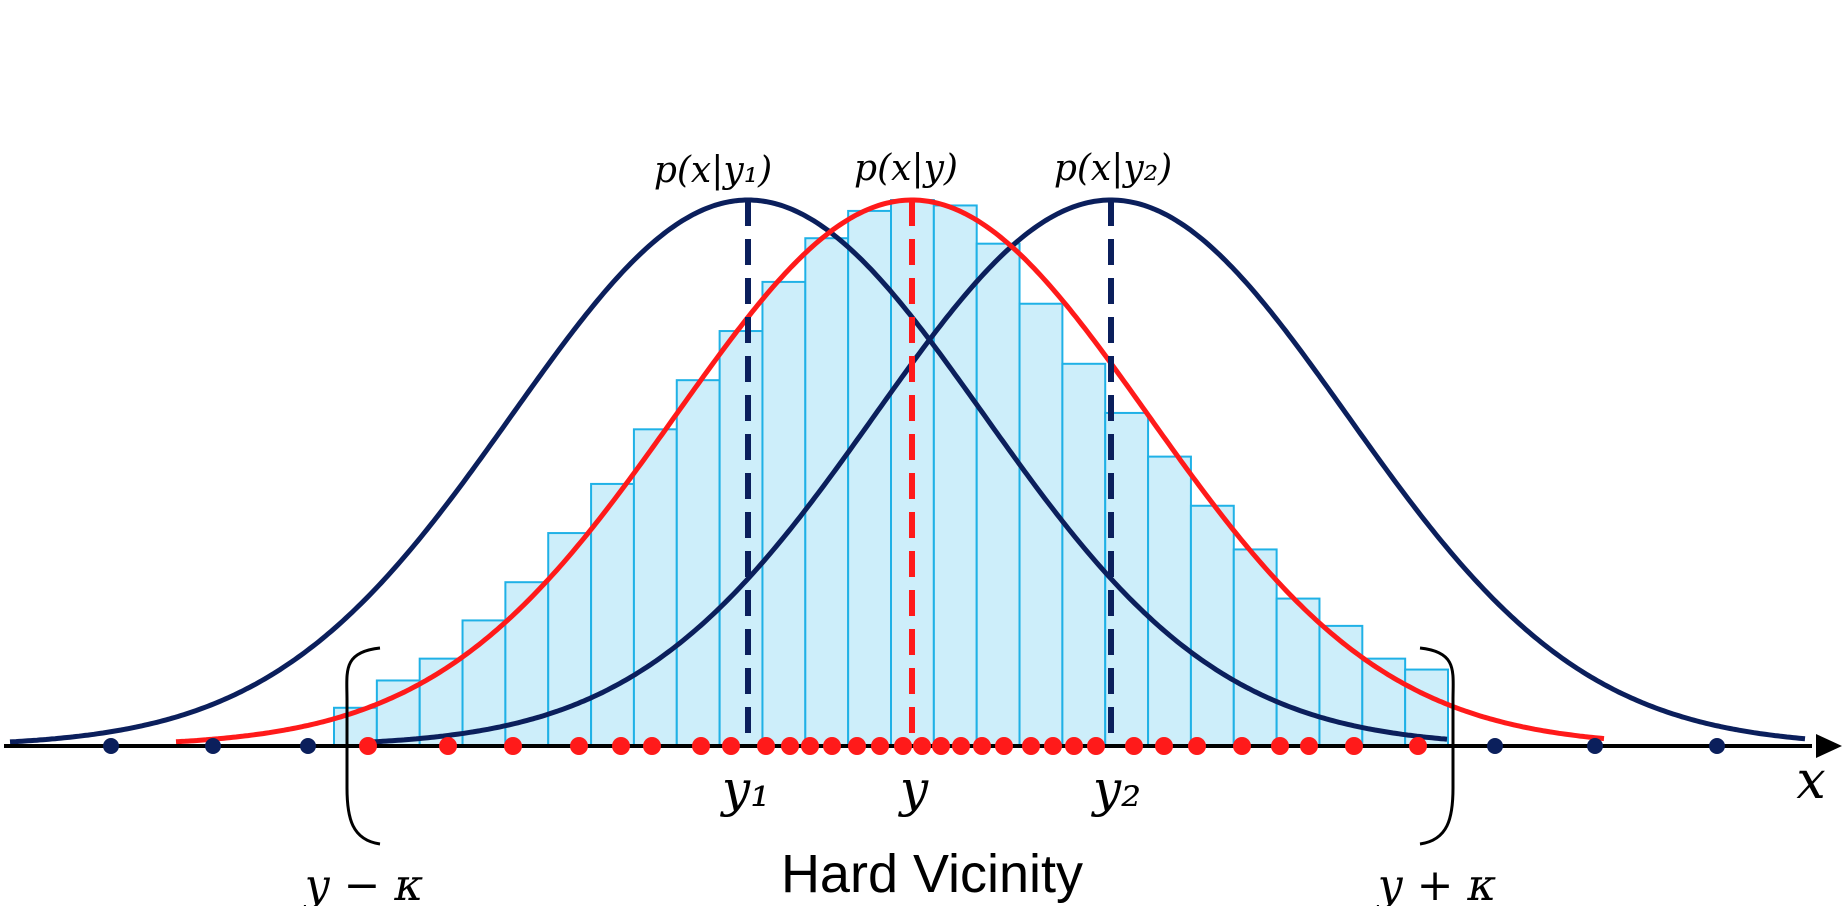 Image resolution: width=1848 pixels, height=906 pixels. What do you see at coordinates (1829, 746) in the screenshot?
I see `x-axis-arrow-icon` at bounding box center [1829, 746].